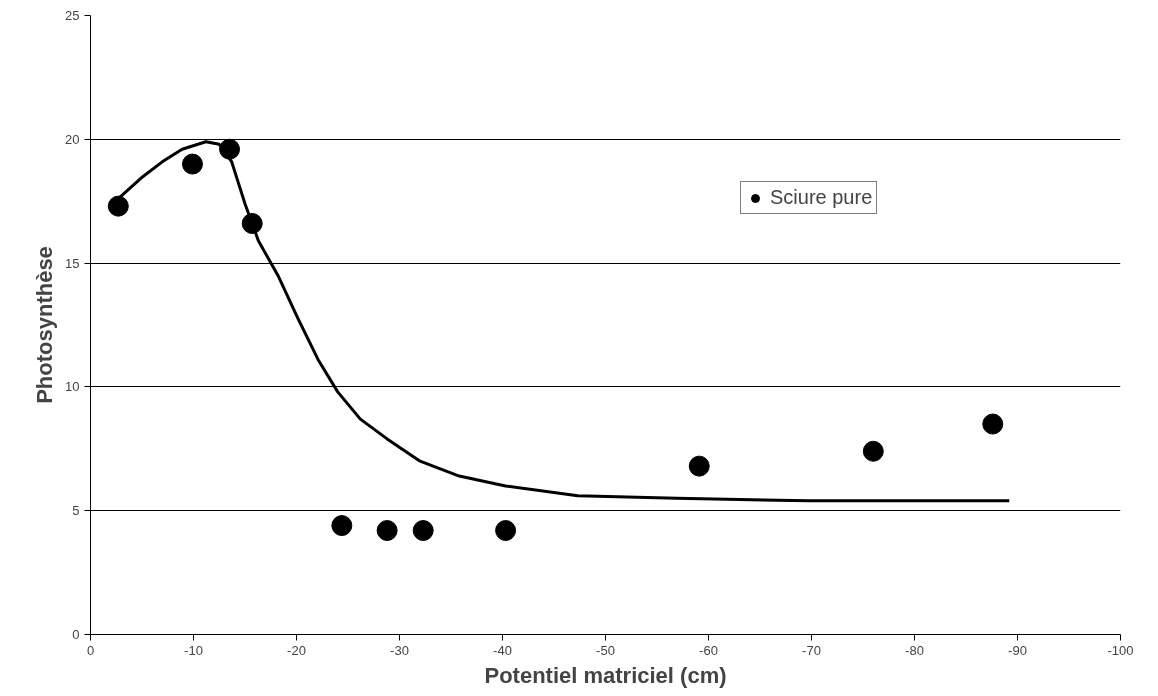 The height and width of the screenshot is (696, 1158). Describe the element at coordinates (1120, 650) in the screenshot. I see `x-tick-label: -100` at that location.